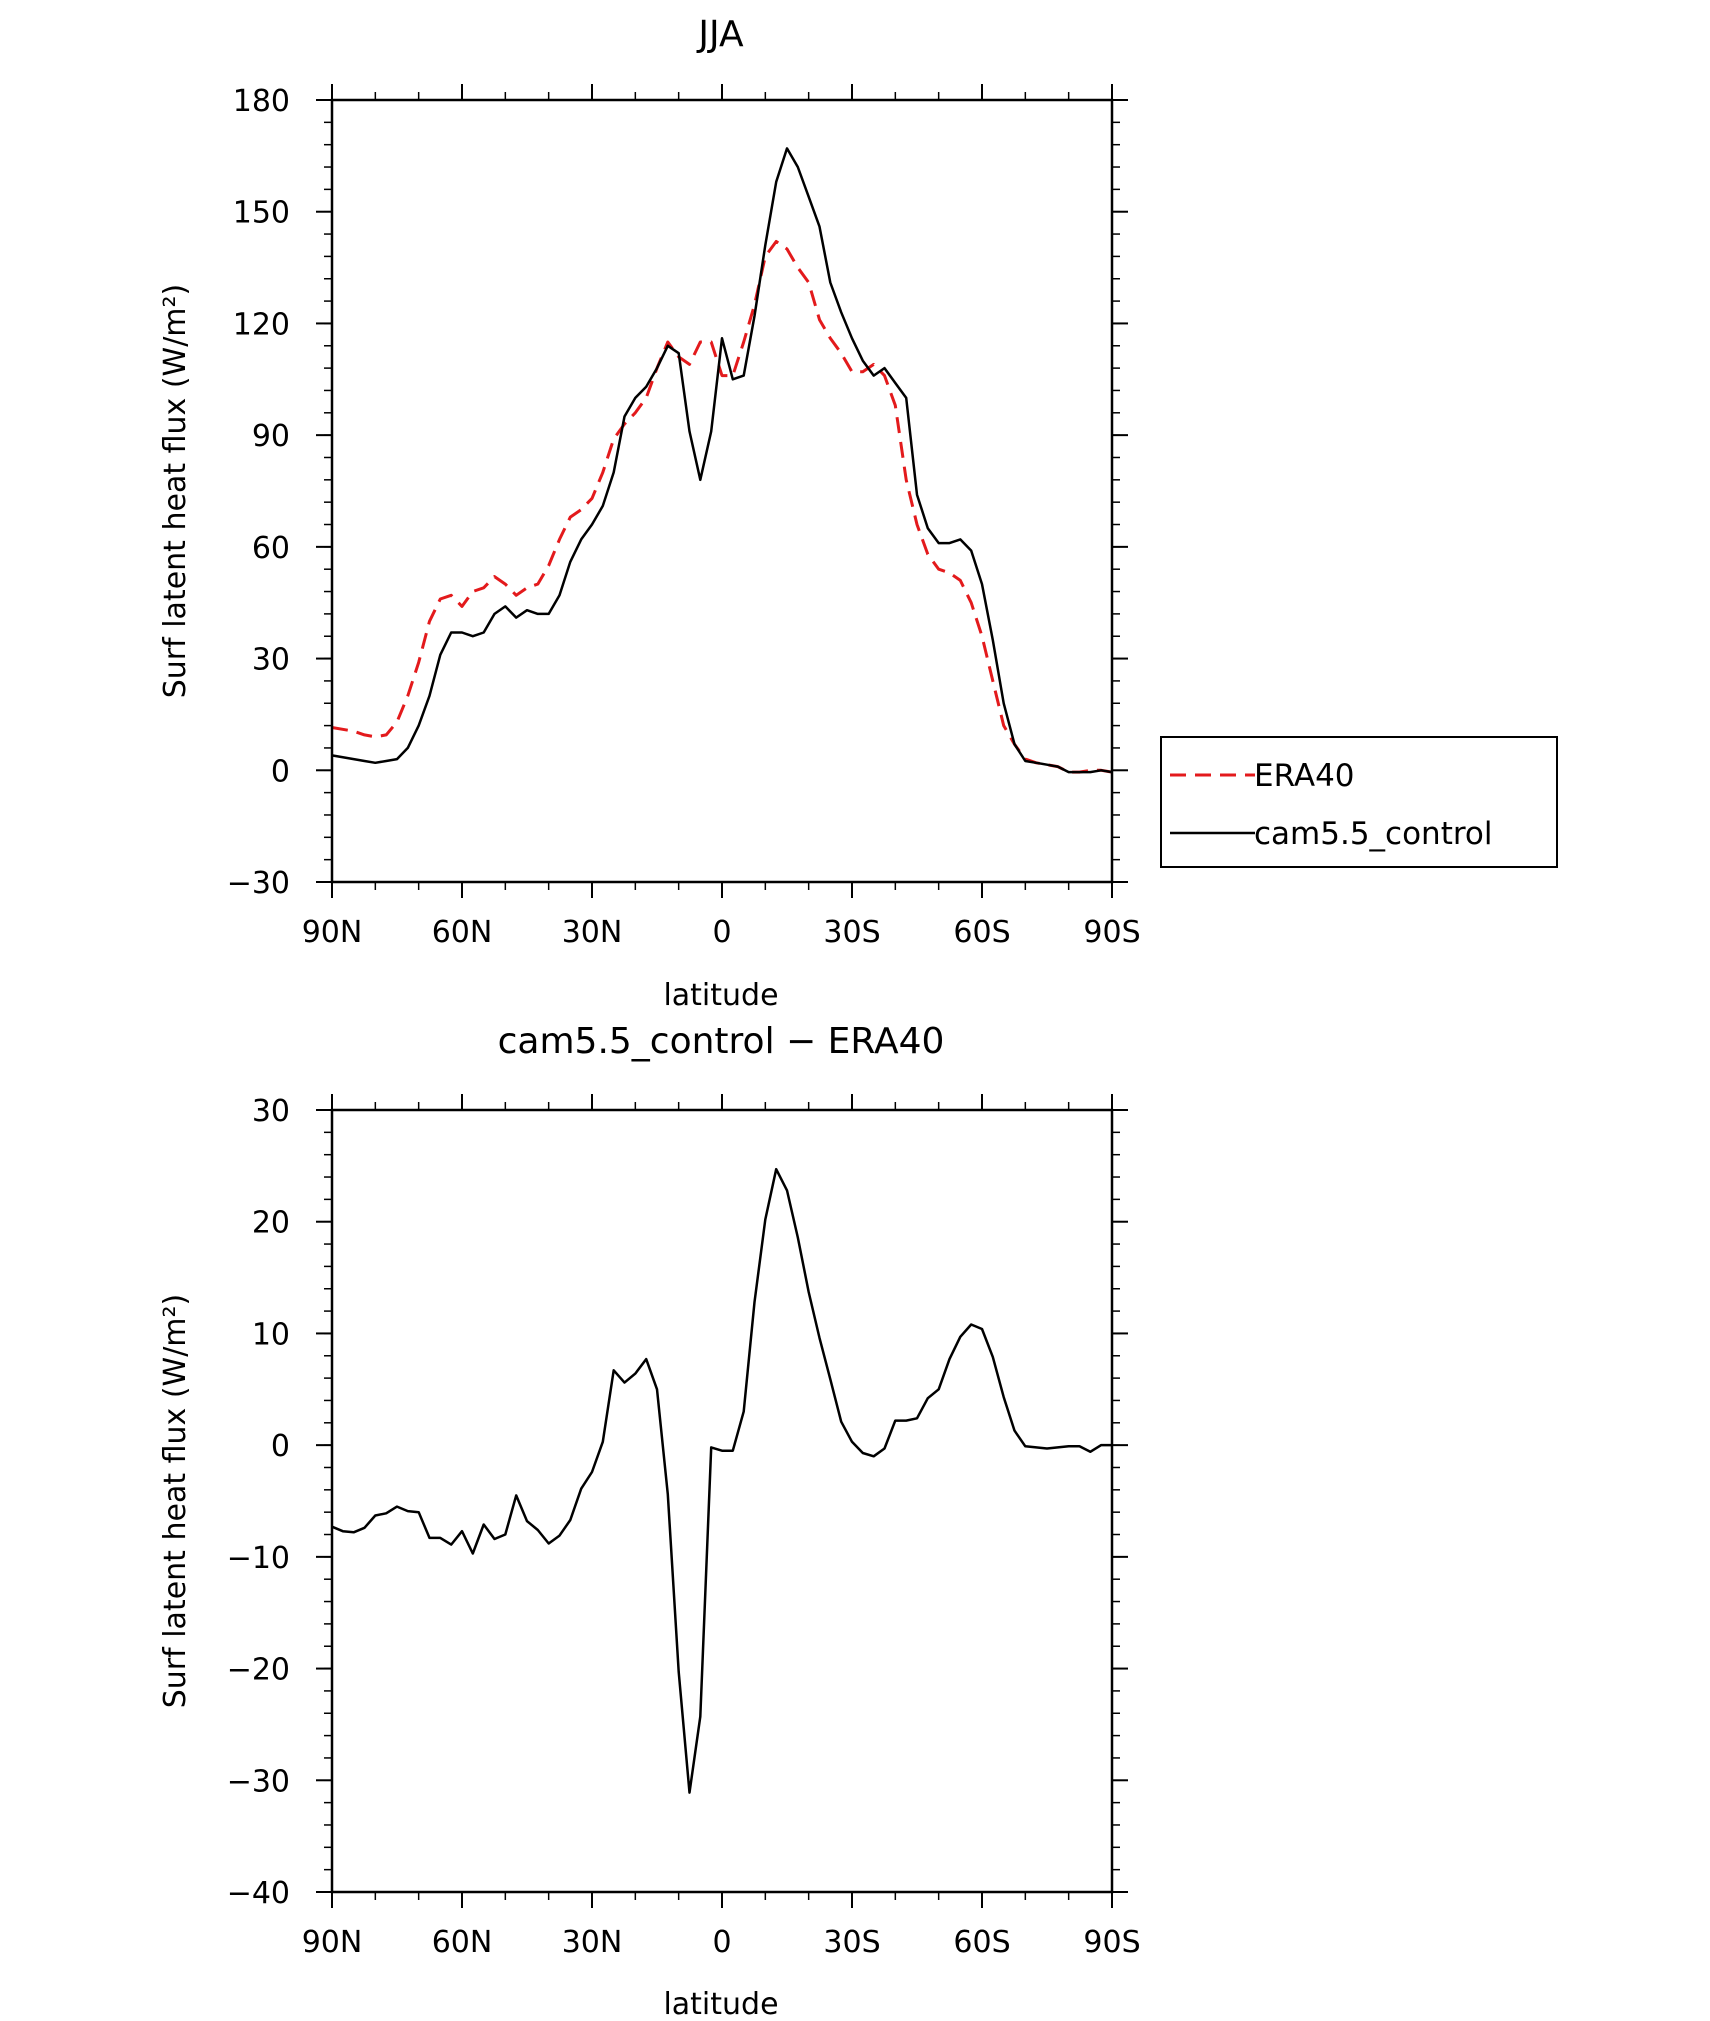 The height and width of the screenshot is (2021, 1710). I want to click on y-tick-labels: −40 −30 −20 −10 0 10 20 30, so click(258, 1502).